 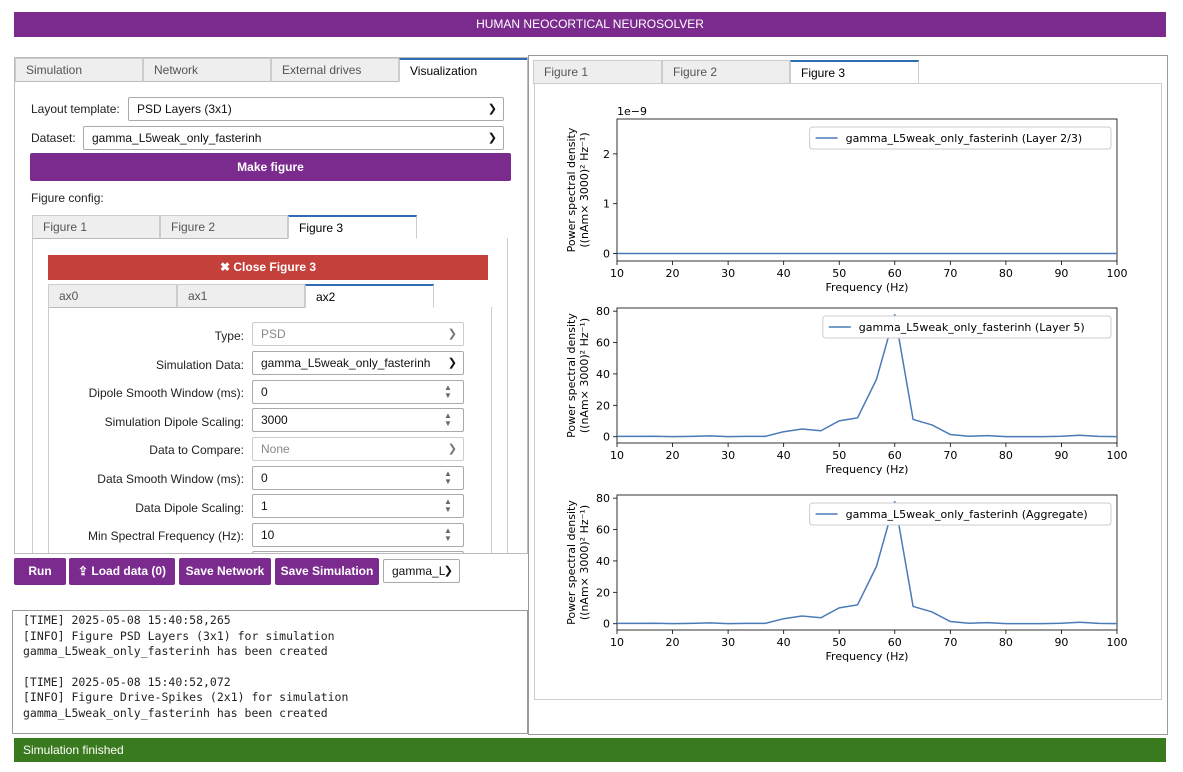 I want to click on y-scale-label: 1e−9, so click(x=632, y=111).